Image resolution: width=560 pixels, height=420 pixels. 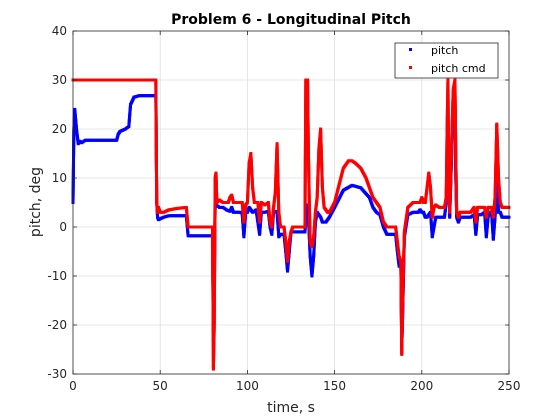 I want to click on y-tick-label: 30, so click(x=59, y=80).